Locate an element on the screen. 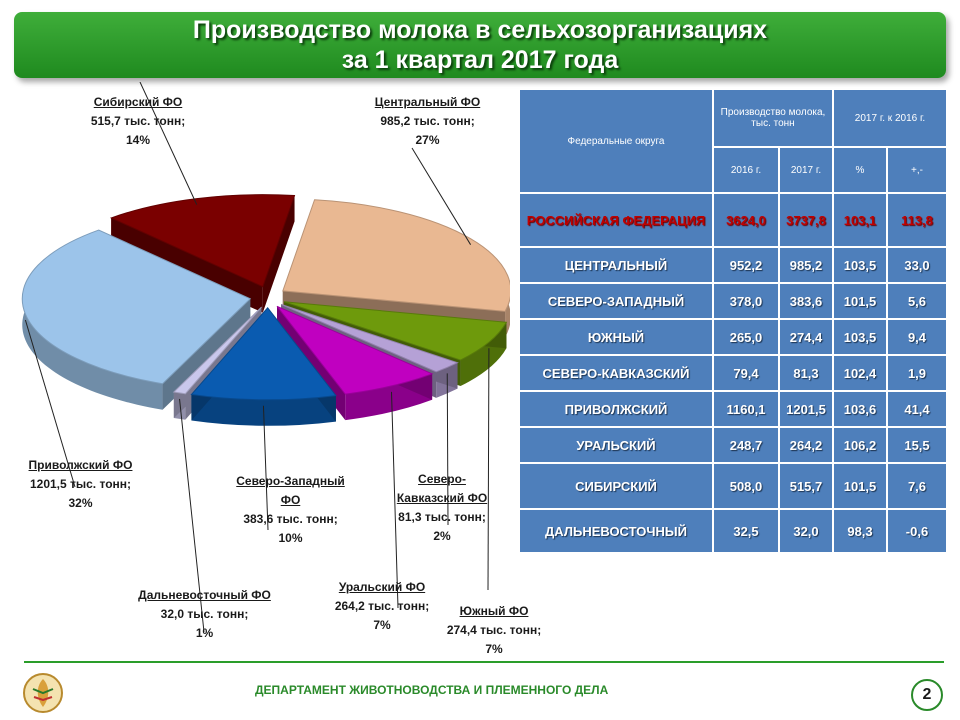 The height and width of the screenshot is (720, 960). label-pct: 2% is located at coordinates (442, 536).